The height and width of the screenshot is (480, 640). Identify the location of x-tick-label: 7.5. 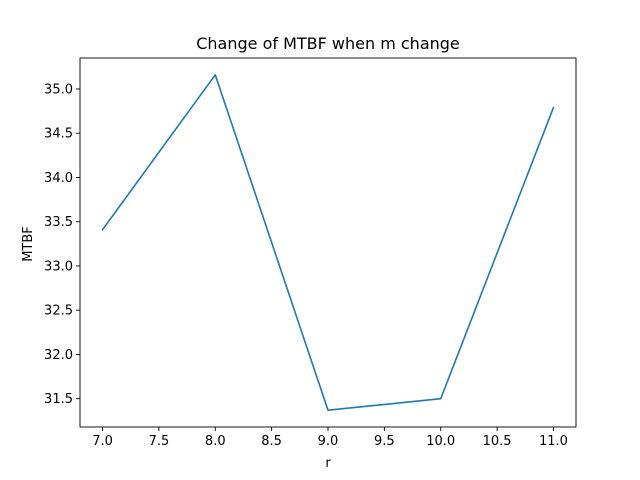
(159, 441).